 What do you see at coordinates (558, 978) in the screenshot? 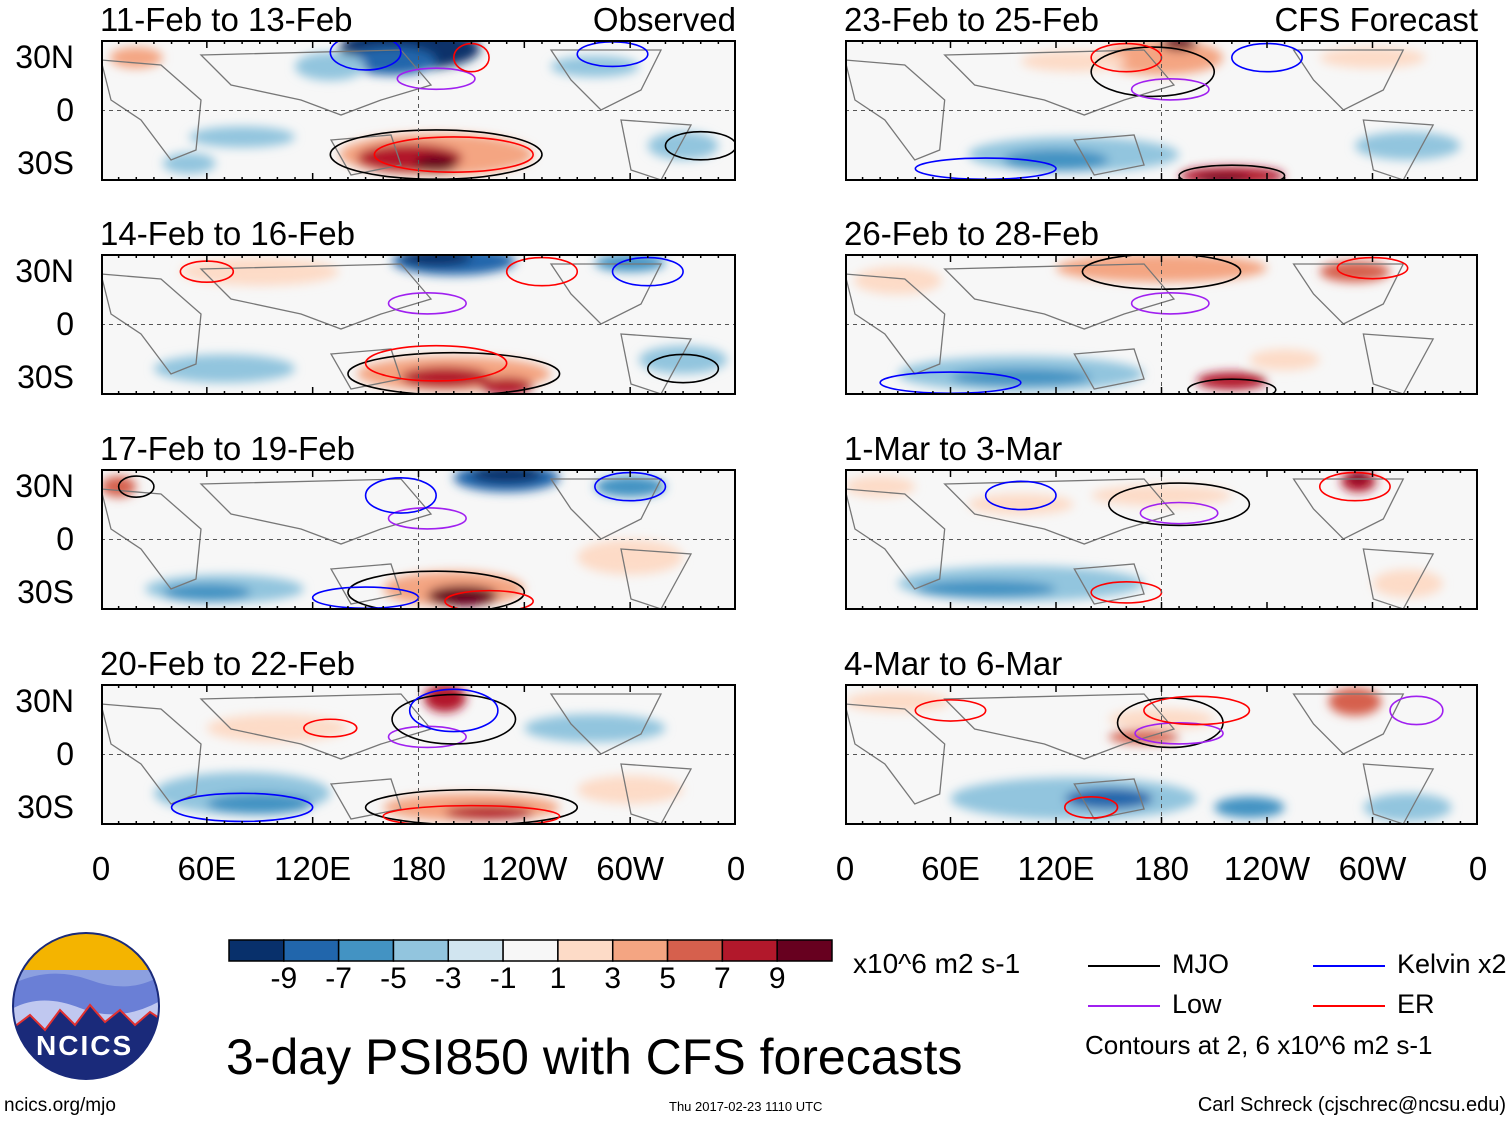
I see `colorbar-tick-label: 1` at bounding box center [558, 978].